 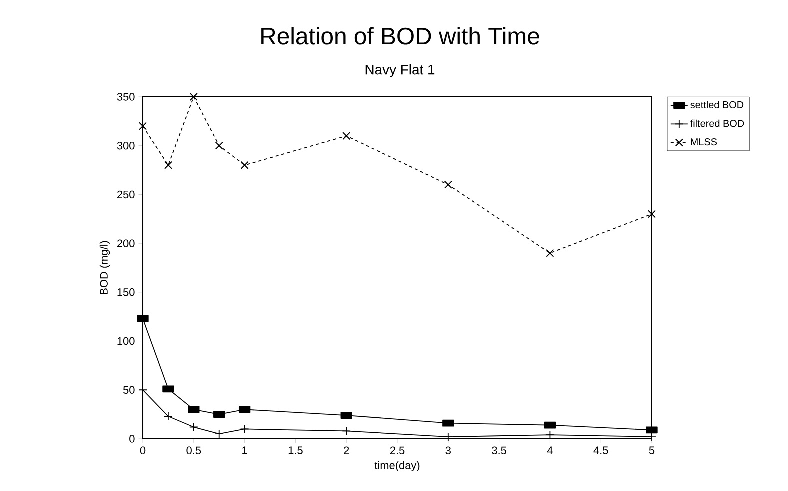 What do you see at coordinates (132, 439) in the screenshot?
I see `y-tick-label: 0` at bounding box center [132, 439].